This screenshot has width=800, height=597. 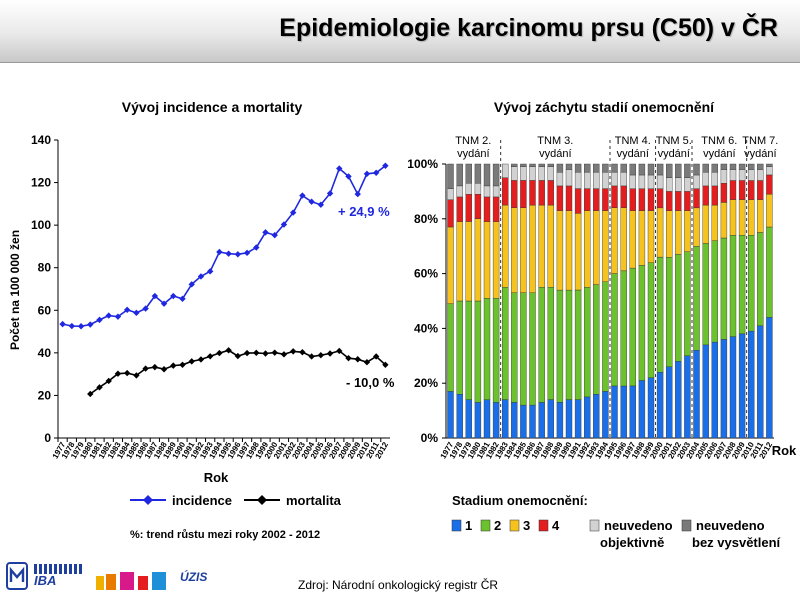 What do you see at coordinates (45, 395) in the screenshot?
I see `line-chart-y-tick-label: 20` at bounding box center [45, 395].